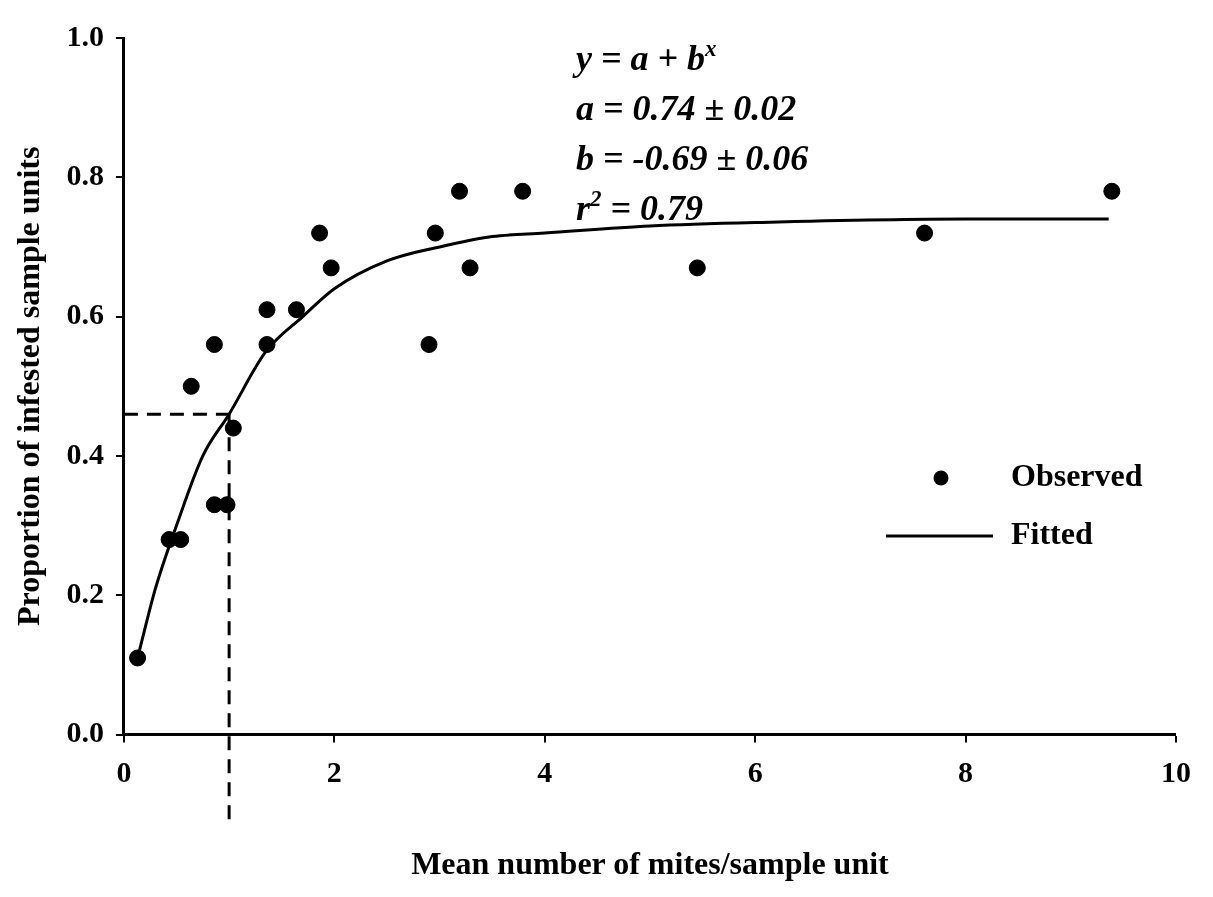 This screenshot has height=897, width=1213. Describe the element at coordinates (686, 108) in the screenshot. I see `annotation: a = 0.74 ± 0.02` at that location.